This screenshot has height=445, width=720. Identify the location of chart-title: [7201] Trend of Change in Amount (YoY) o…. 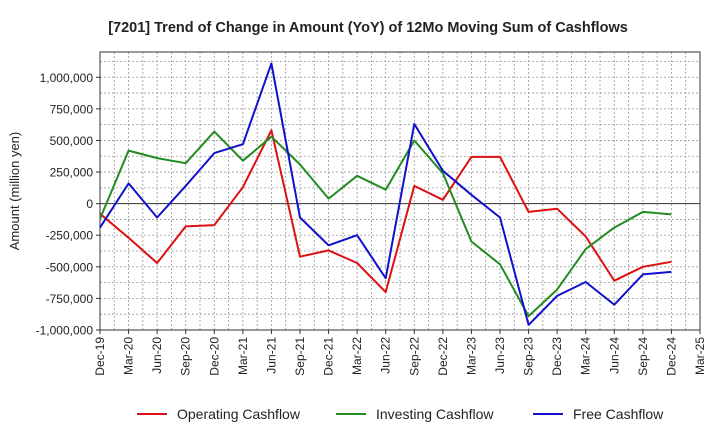
(368, 28).